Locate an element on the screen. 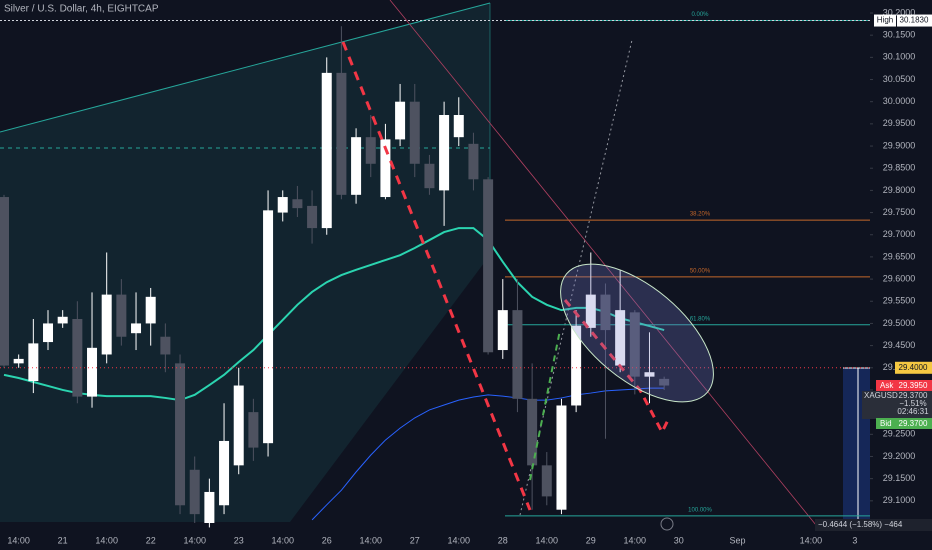 This screenshot has height=550, width=932. ellipse is located at coordinates (637, 333).